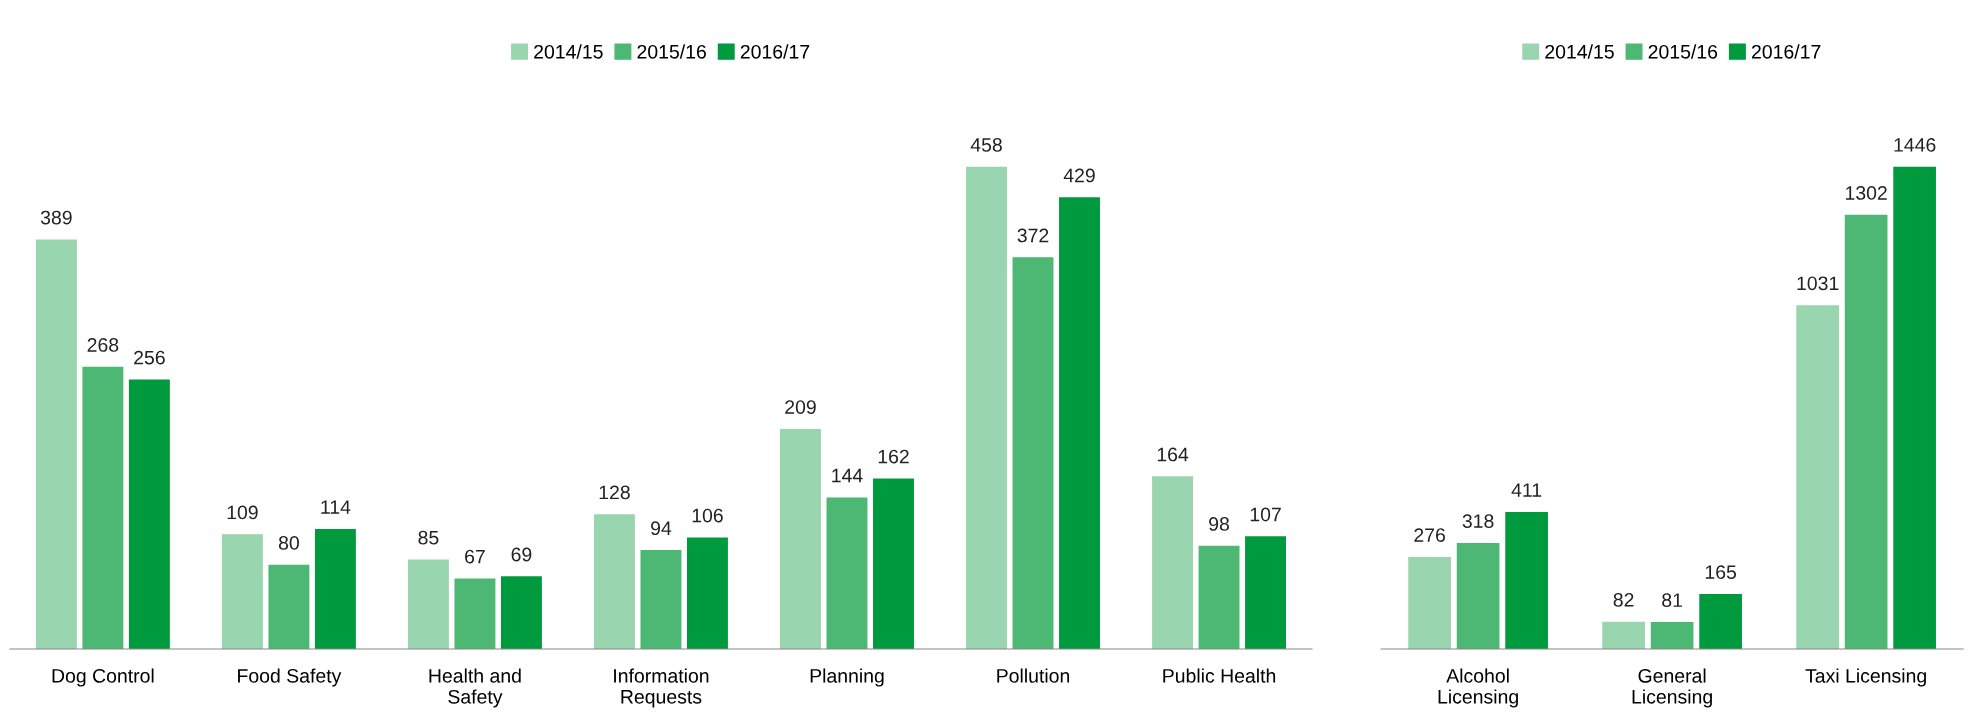  What do you see at coordinates (1672, 688) in the screenshot?
I see `x-tick-label: General Licensing` at bounding box center [1672, 688].